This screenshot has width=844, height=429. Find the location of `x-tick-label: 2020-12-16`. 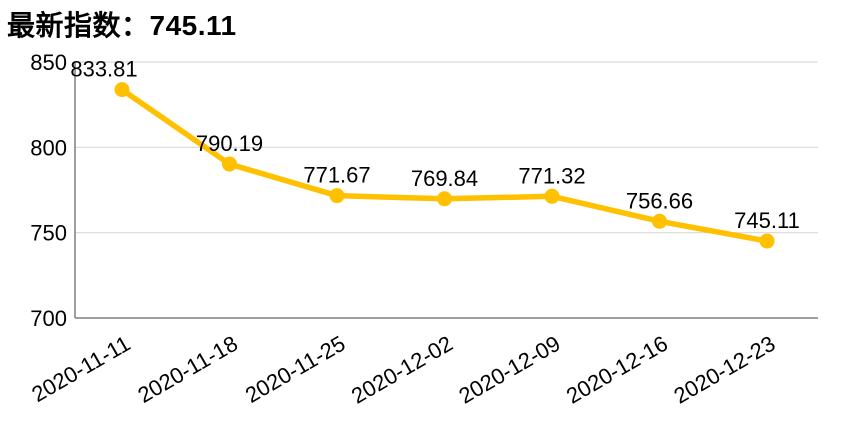

x-tick-label: 2020-12-16 is located at coordinates (617, 370).